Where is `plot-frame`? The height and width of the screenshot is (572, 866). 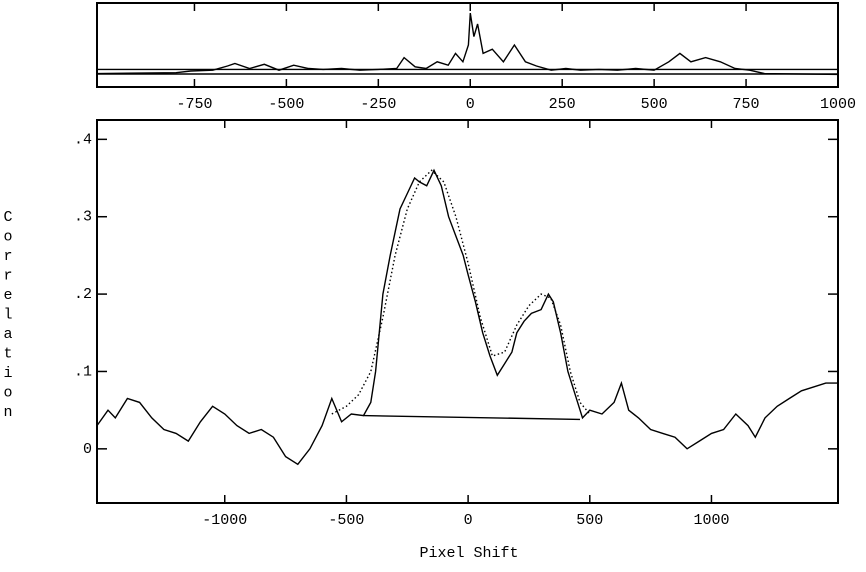
plot-frame is located at coordinates (467, 45).